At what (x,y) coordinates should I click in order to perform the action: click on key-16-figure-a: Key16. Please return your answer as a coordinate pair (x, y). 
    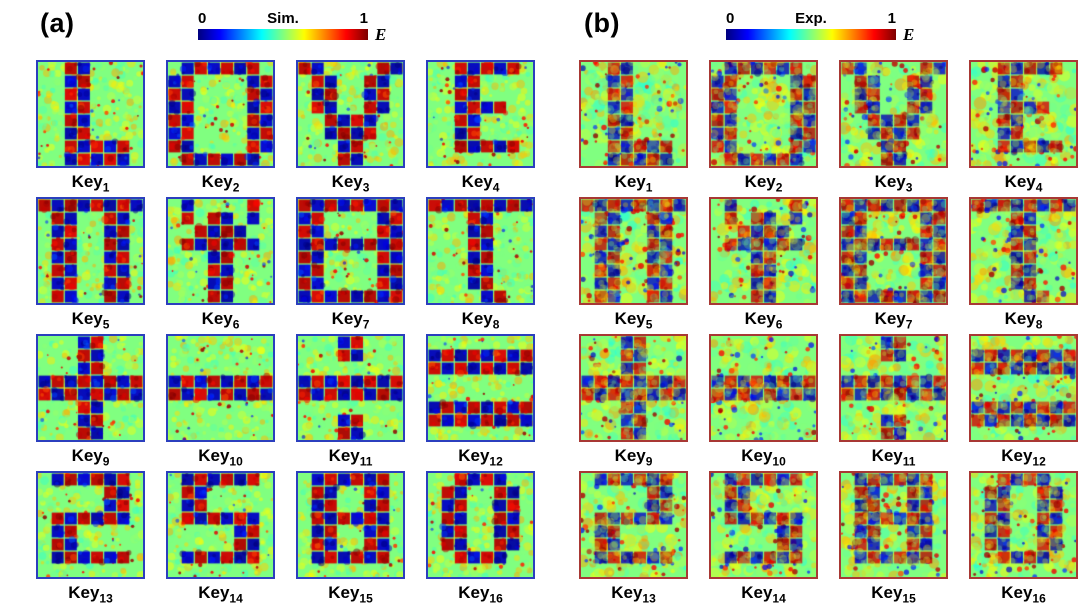
    Looking at the image, I should click on (480, 539).